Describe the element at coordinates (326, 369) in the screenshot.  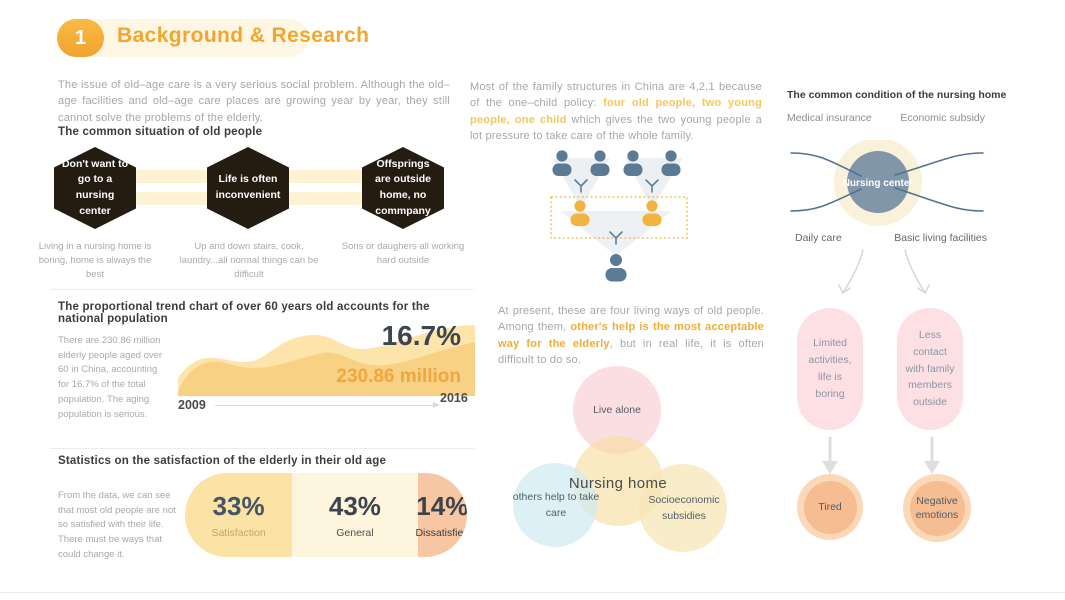
I see `area-series-front` at that location.